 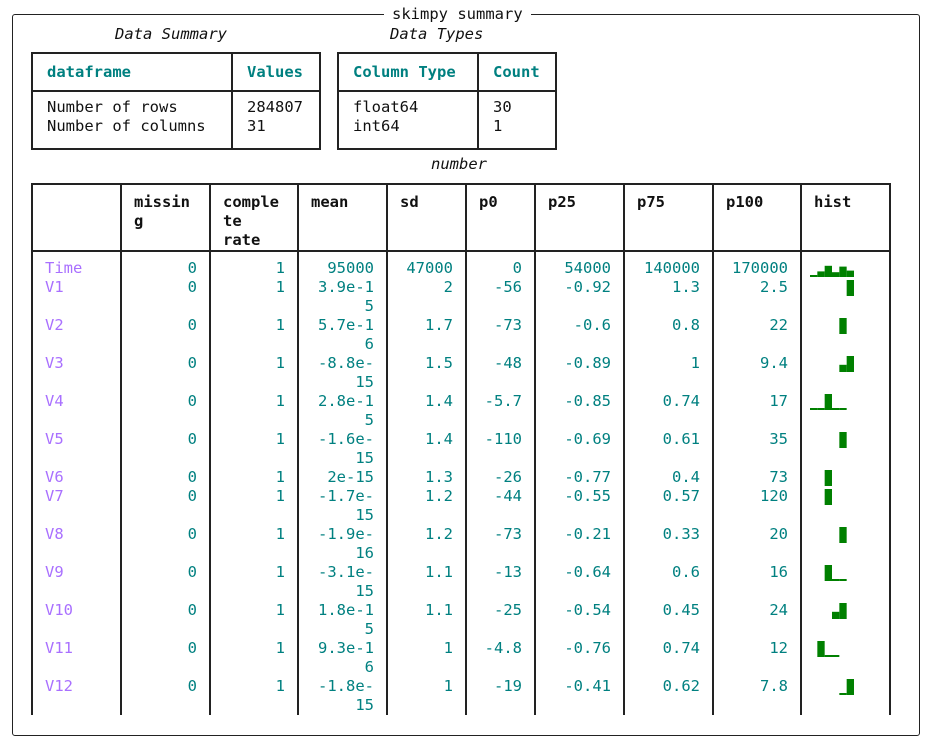 What do you see at coordinates (668, 264) in the screenshot?
I see `cell-p75: 140000` at bounding box center [668, 264].